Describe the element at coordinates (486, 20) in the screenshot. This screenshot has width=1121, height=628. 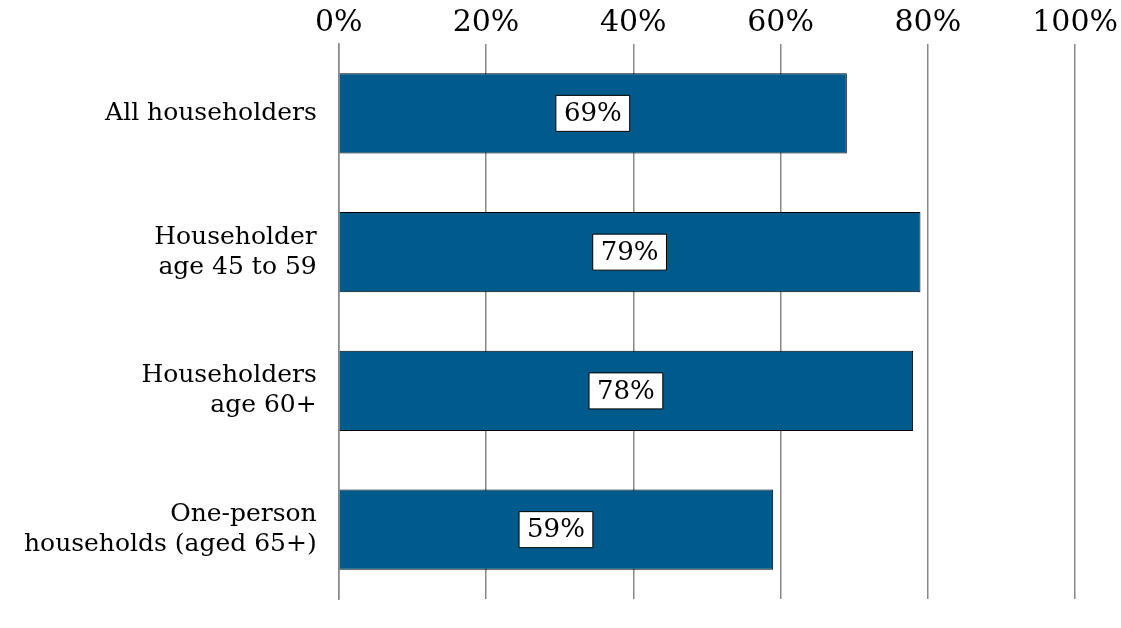
I see `x-tick-label: 20%` at that location.